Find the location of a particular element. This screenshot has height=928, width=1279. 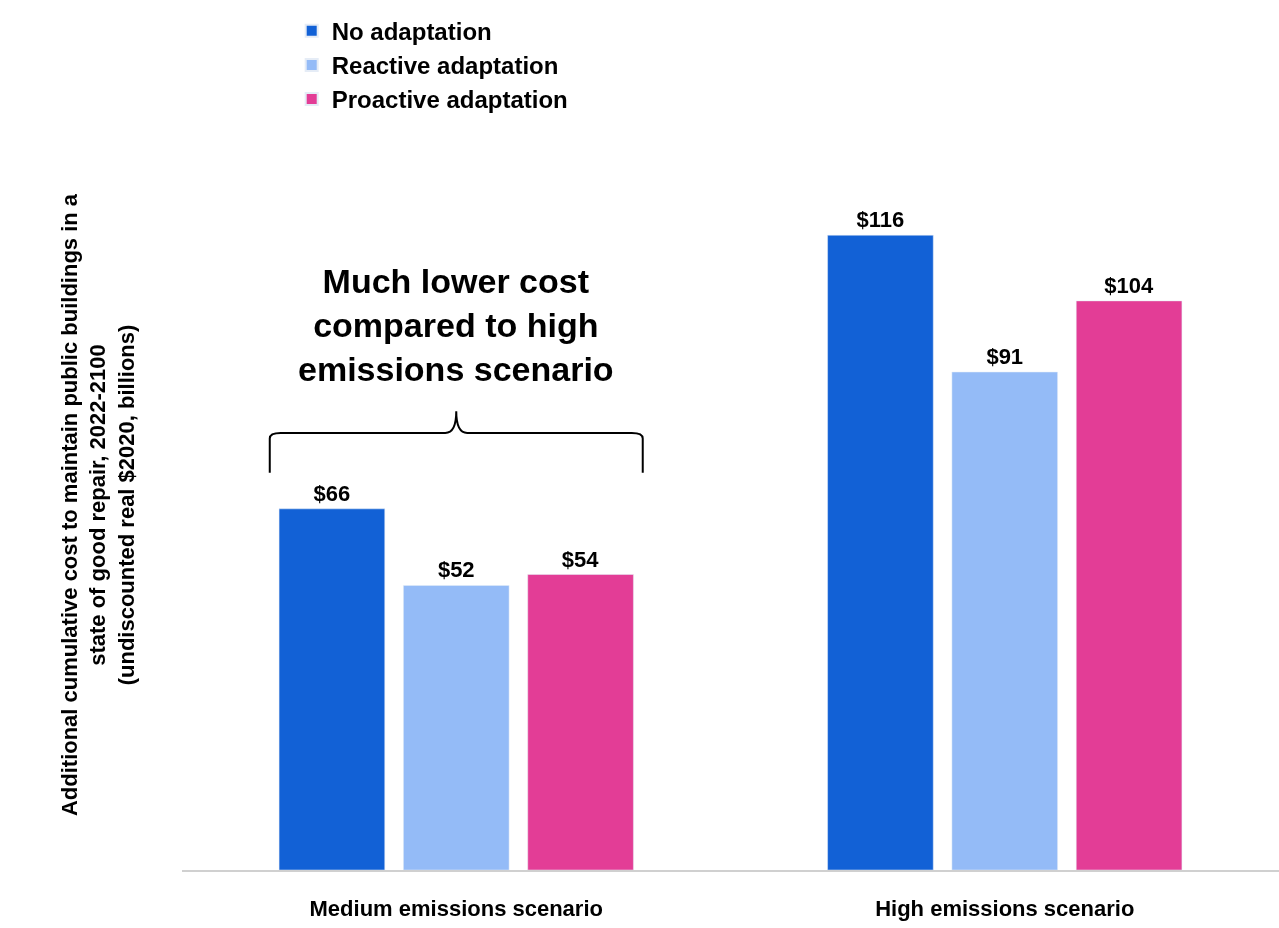

x-tick-label: Medium emissions scenario is located at coordinates (456, 909).